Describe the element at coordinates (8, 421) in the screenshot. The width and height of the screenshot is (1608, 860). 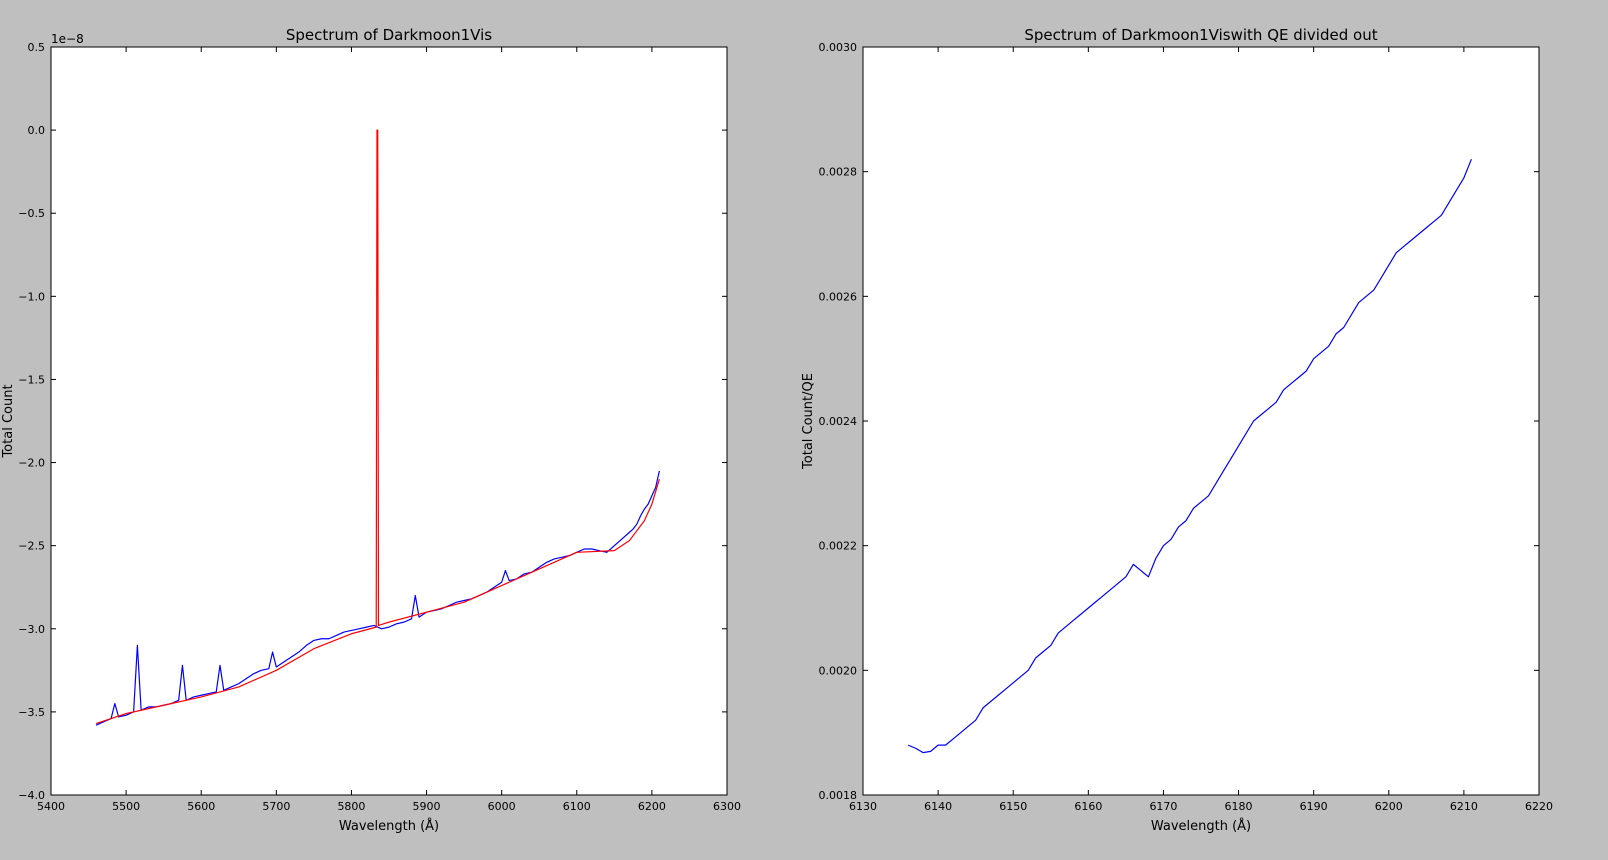
I see `y-axis-label: Total Count` at that location.